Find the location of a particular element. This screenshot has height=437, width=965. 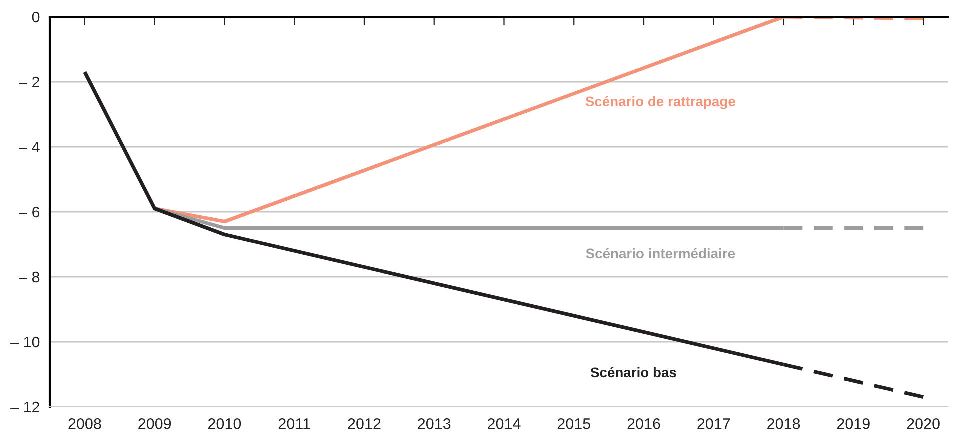

x-tick-label: 2014 is located at coordinates (504, 424).